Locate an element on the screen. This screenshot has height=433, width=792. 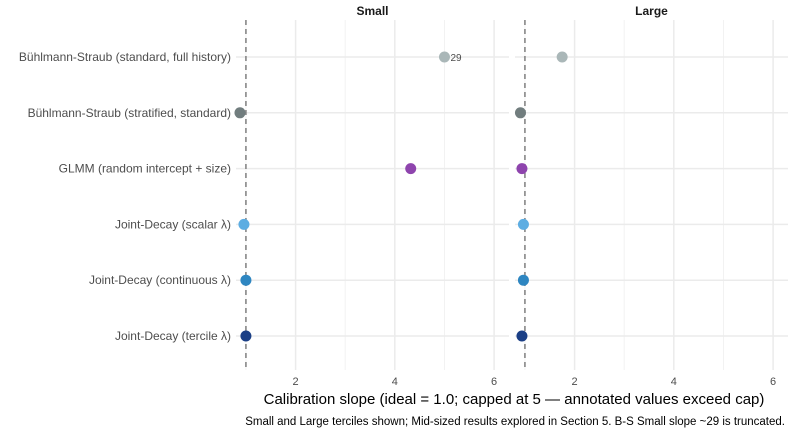
category-label: Joint-Decay (continuous λ) is located at coordinates (160, 280).